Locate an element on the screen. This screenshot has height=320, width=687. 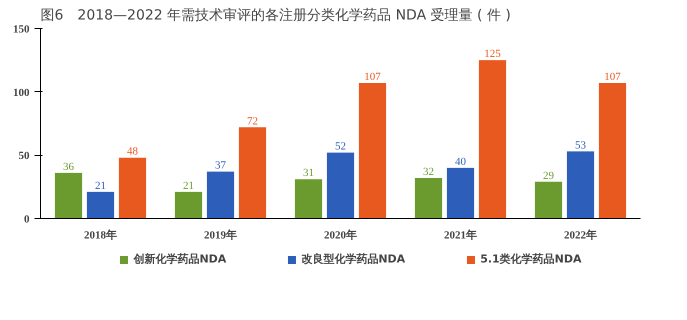
chart-title: 图6 2018—2022 年需技术审评的各注册分类化学药品 NDA 受理量 ( 件 ) is located at coordinates (275, 16).